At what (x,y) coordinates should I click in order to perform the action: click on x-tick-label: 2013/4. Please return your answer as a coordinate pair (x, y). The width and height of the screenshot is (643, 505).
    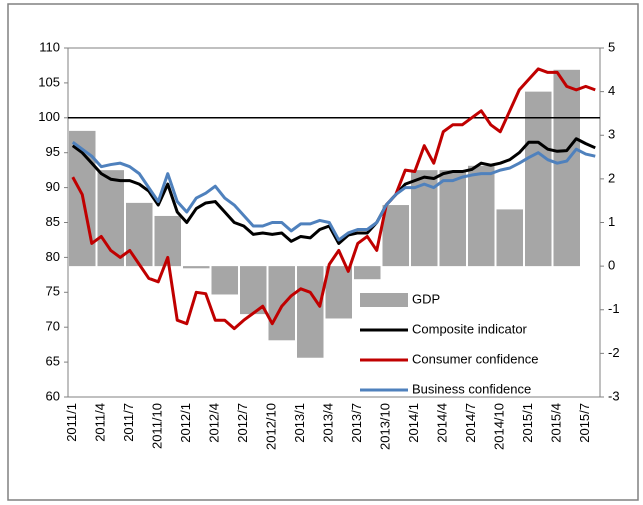
    Looking at the image, I should click on (328, 423).